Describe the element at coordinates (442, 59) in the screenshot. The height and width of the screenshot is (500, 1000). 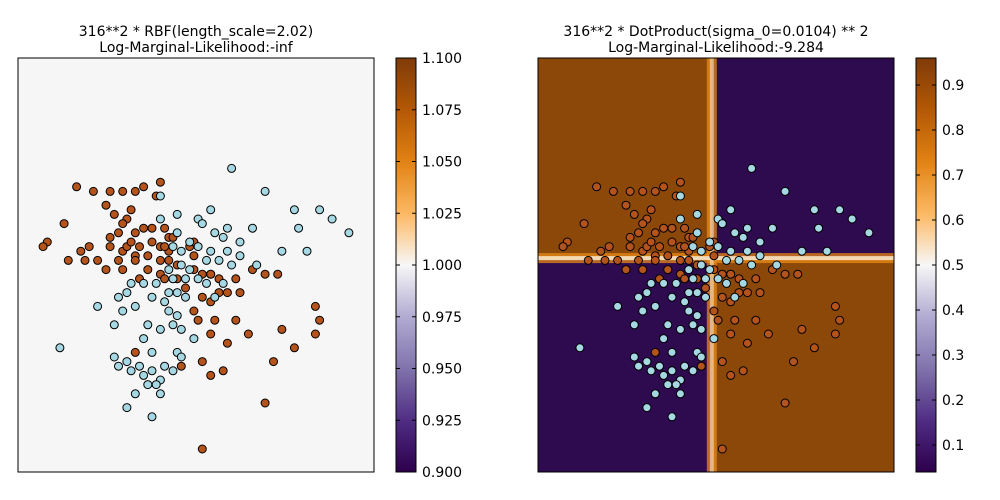
I see `colorbar-tick-label: 1.100` at that location.